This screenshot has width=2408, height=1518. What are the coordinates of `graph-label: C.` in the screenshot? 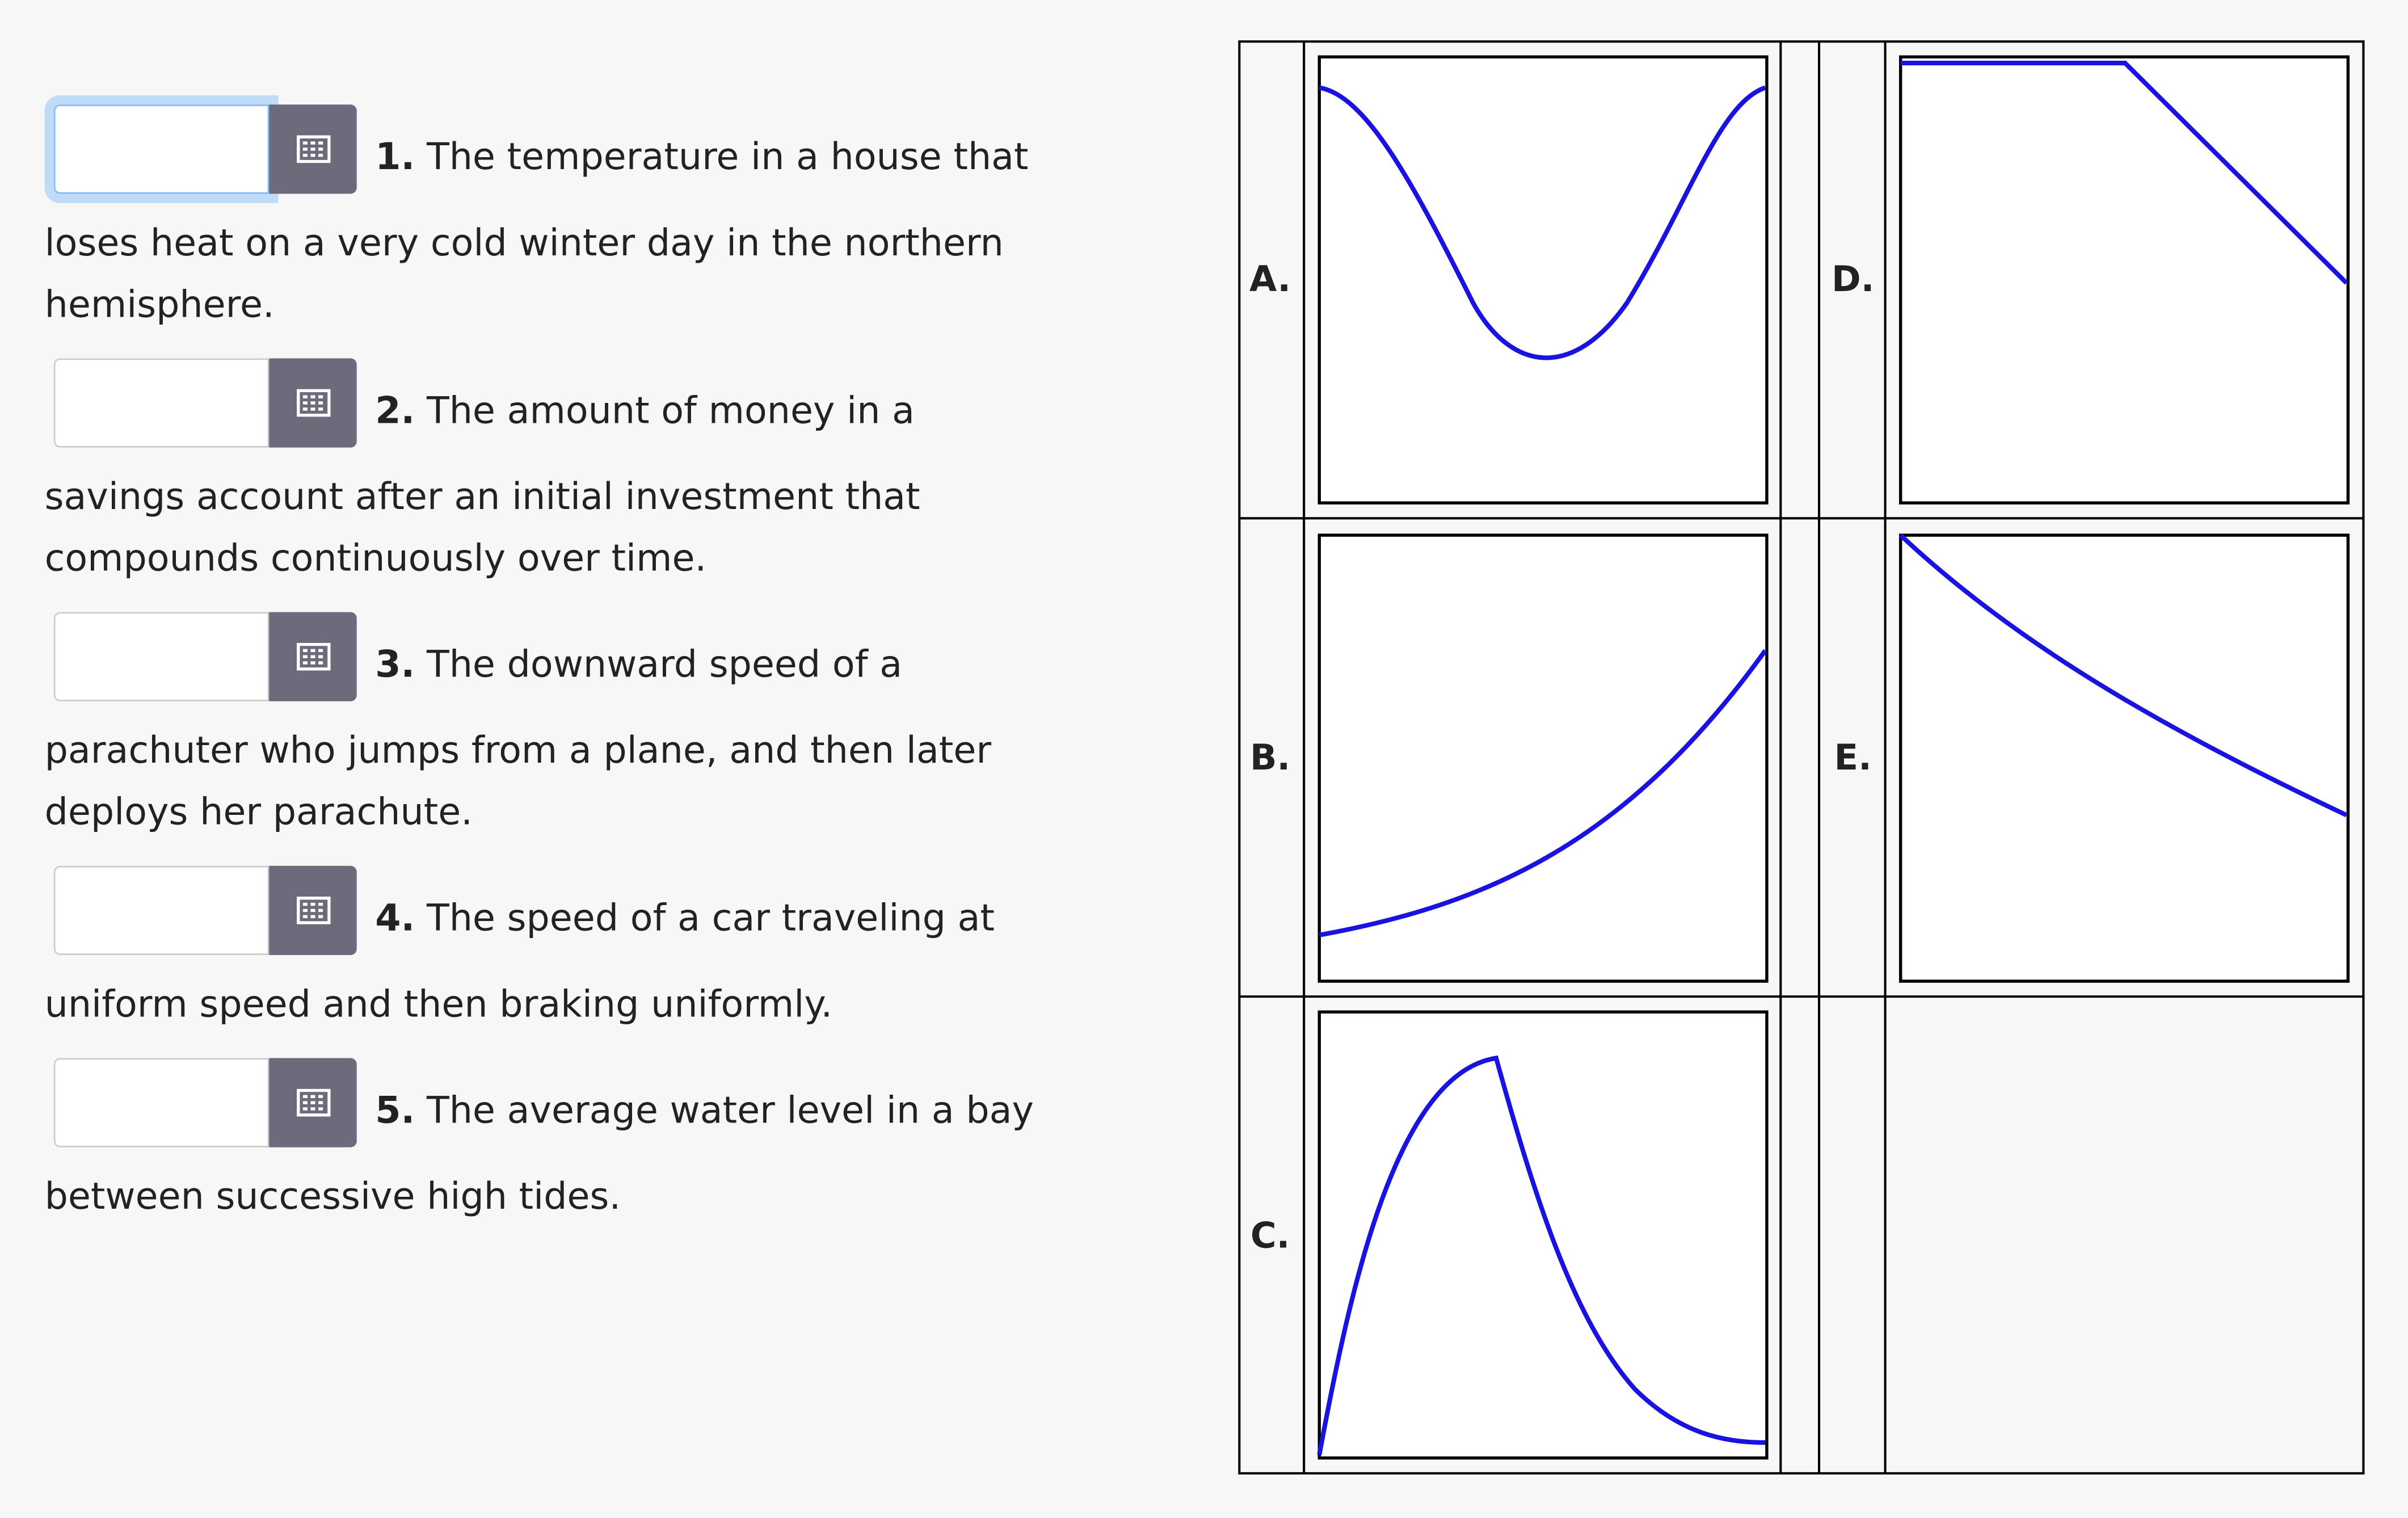 It's located at (1270, 1235).